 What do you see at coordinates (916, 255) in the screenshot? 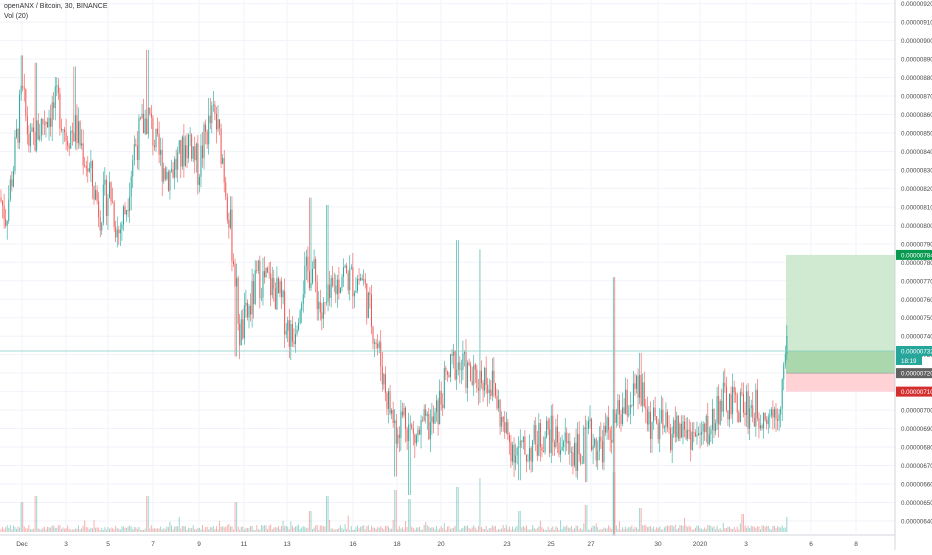
I see `target-price-label: 0.00000784` at bounding box center [916, 255].